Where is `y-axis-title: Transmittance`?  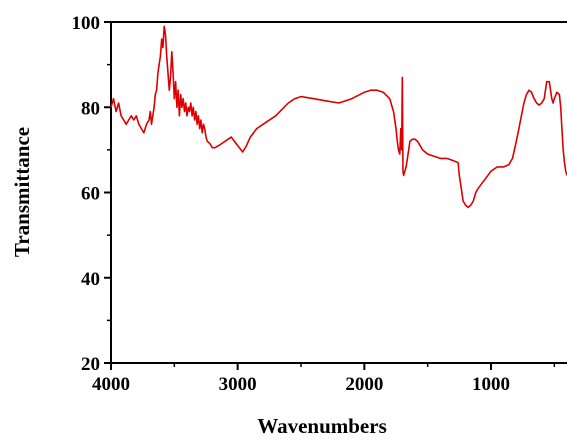
y-axis-title: Transmittance is located at coordinates (22, 192).